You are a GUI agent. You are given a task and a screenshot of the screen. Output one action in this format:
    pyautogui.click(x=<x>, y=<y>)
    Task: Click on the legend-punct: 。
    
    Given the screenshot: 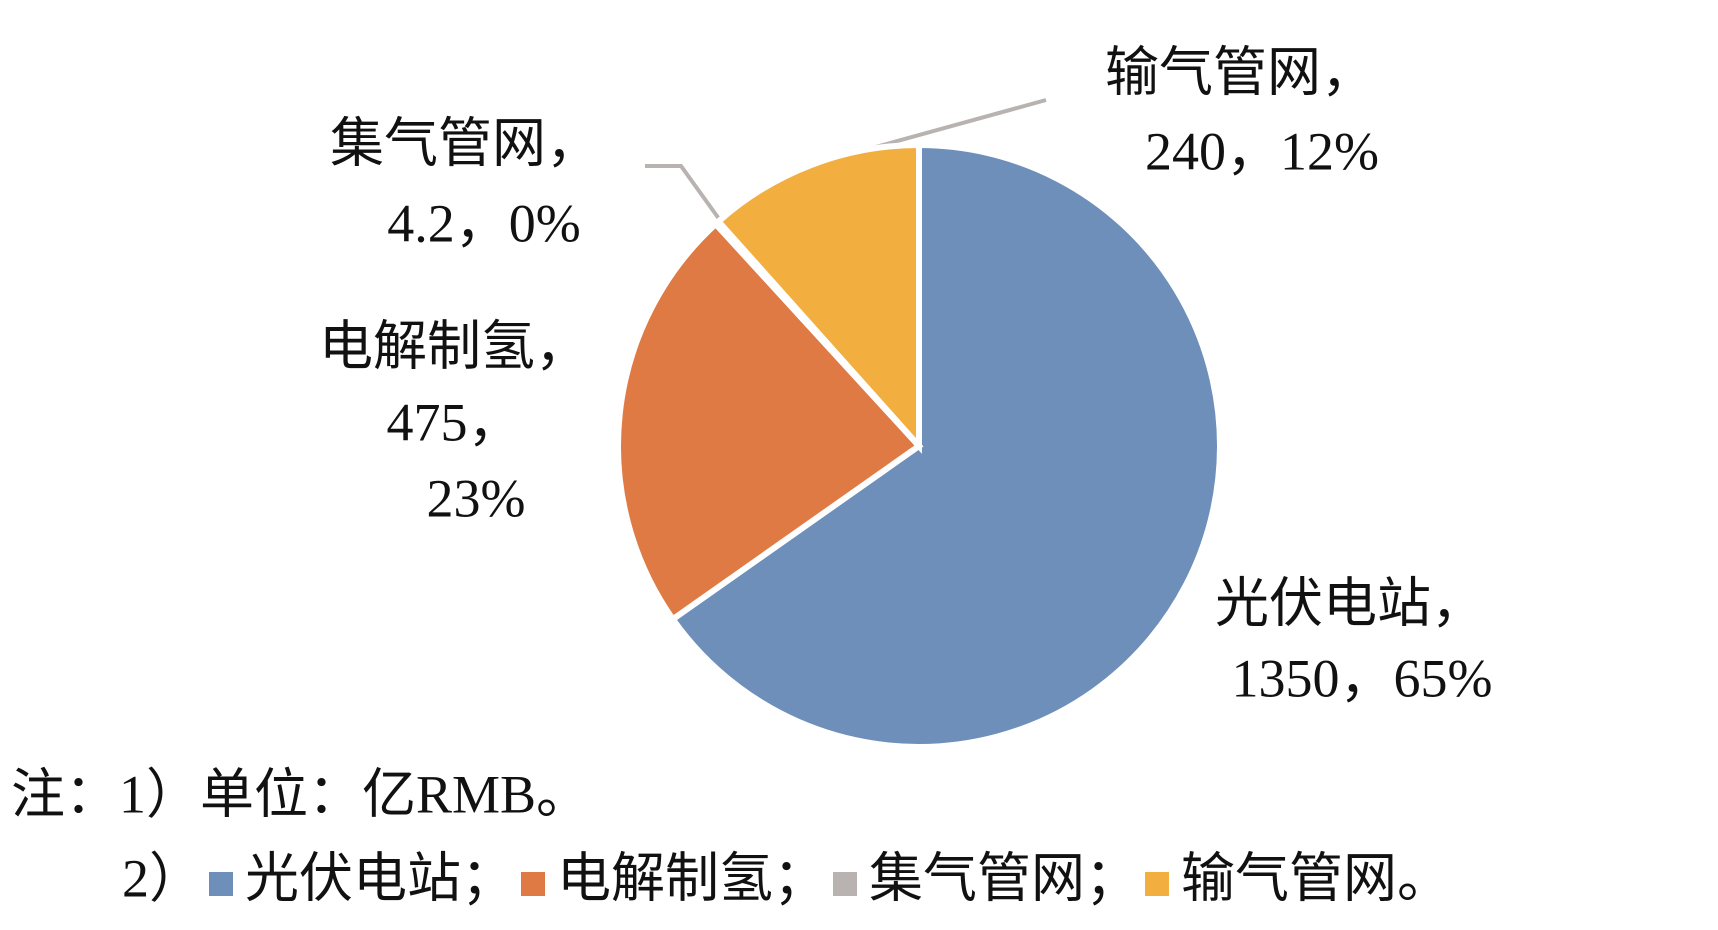 What is the action you would take?
    pyautogui.click(x=1424, y=878)
    